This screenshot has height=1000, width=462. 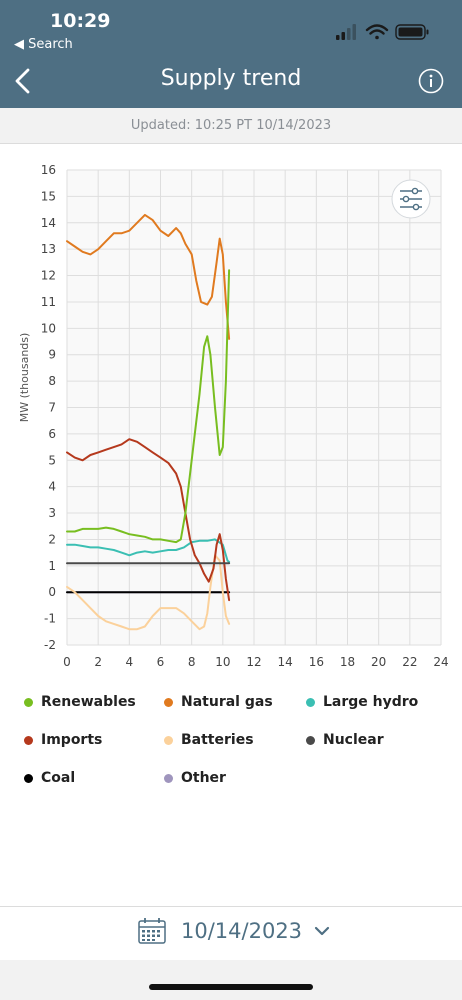 I want to click on date-picker-bar: 10/14/2023, so click(x=231, y=933).